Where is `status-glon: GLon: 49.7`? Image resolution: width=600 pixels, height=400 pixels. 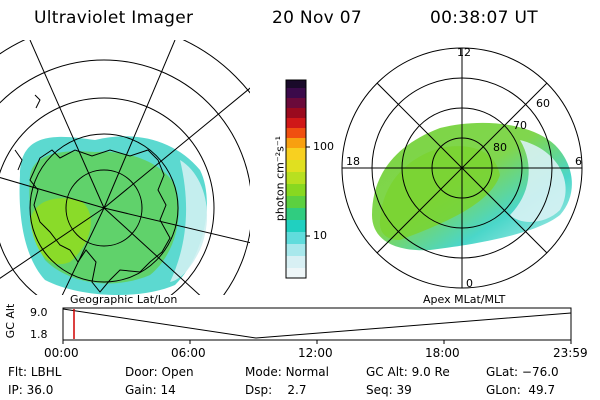
status-glon: GLon: 49.7 is located at coordinates (520, 390).